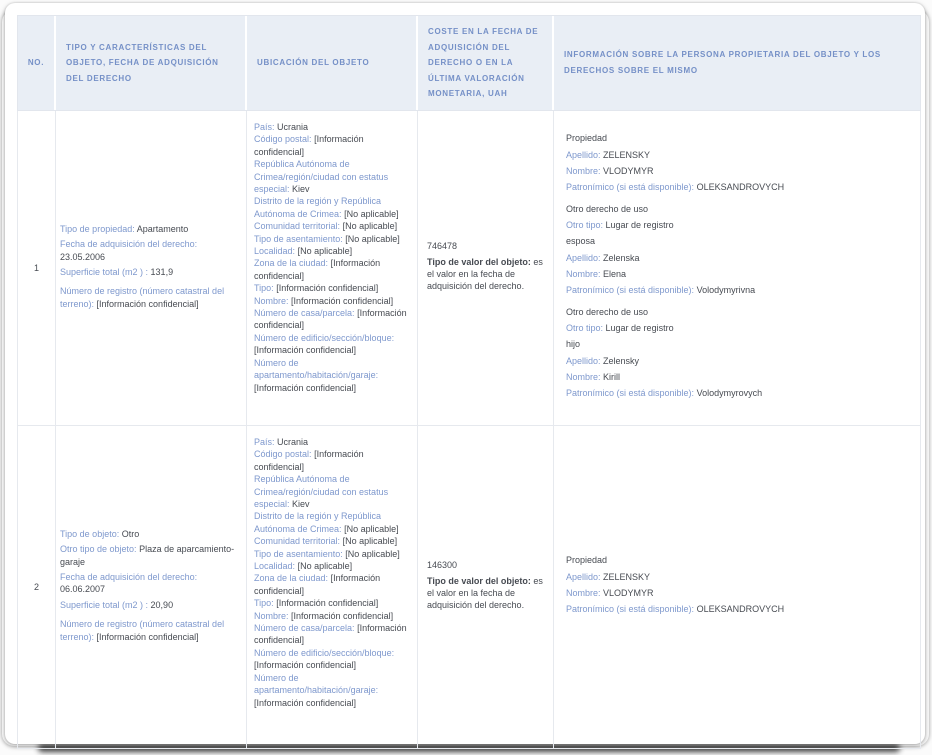 The width and height of the screenshot is (932, 755). Describe the element at coordinates (324, 337) in the screenshot. I see `field-label: Número de edificio/sección/bloque:` at that location.